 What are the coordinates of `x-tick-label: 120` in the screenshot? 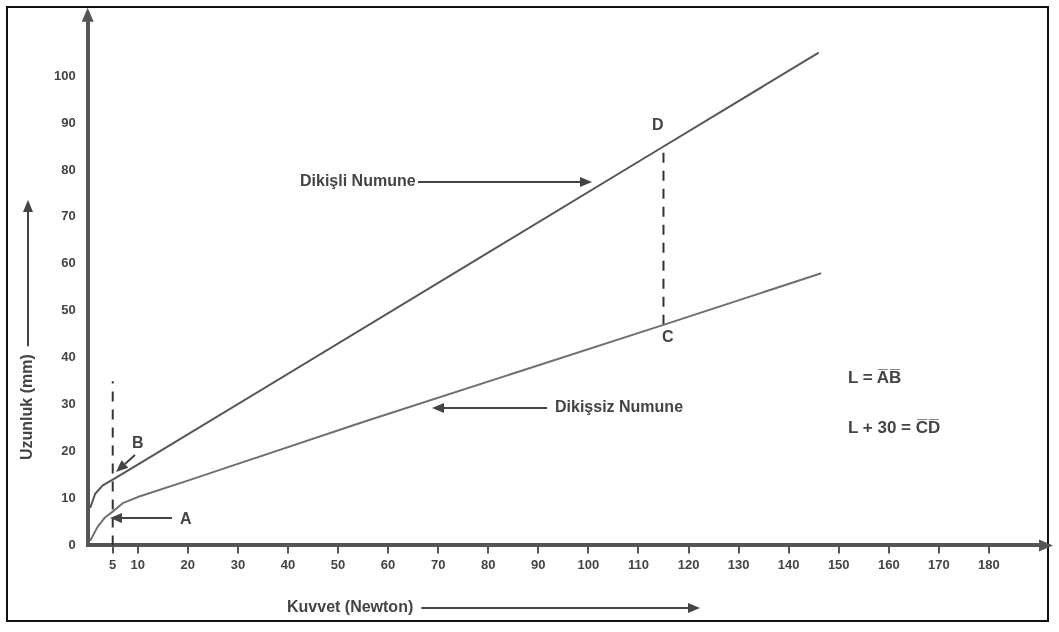 It's located at (688, 564).